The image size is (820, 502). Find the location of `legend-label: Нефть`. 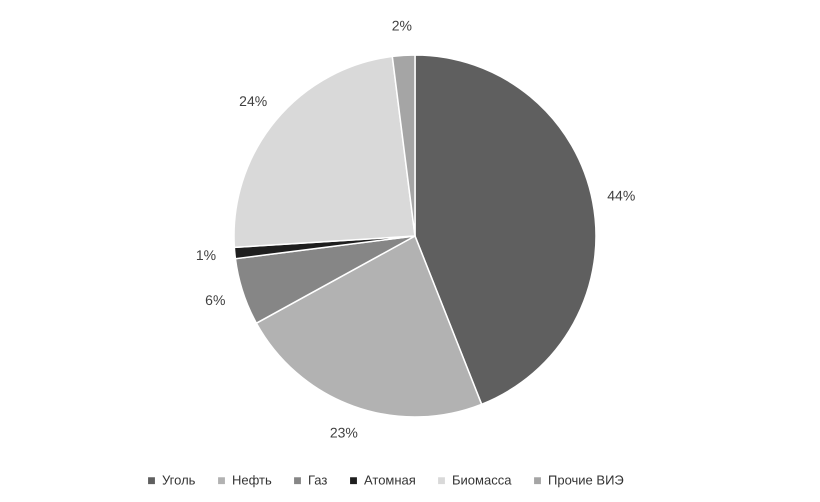

legend-label: Нефть is located at coordinates (252, 480).